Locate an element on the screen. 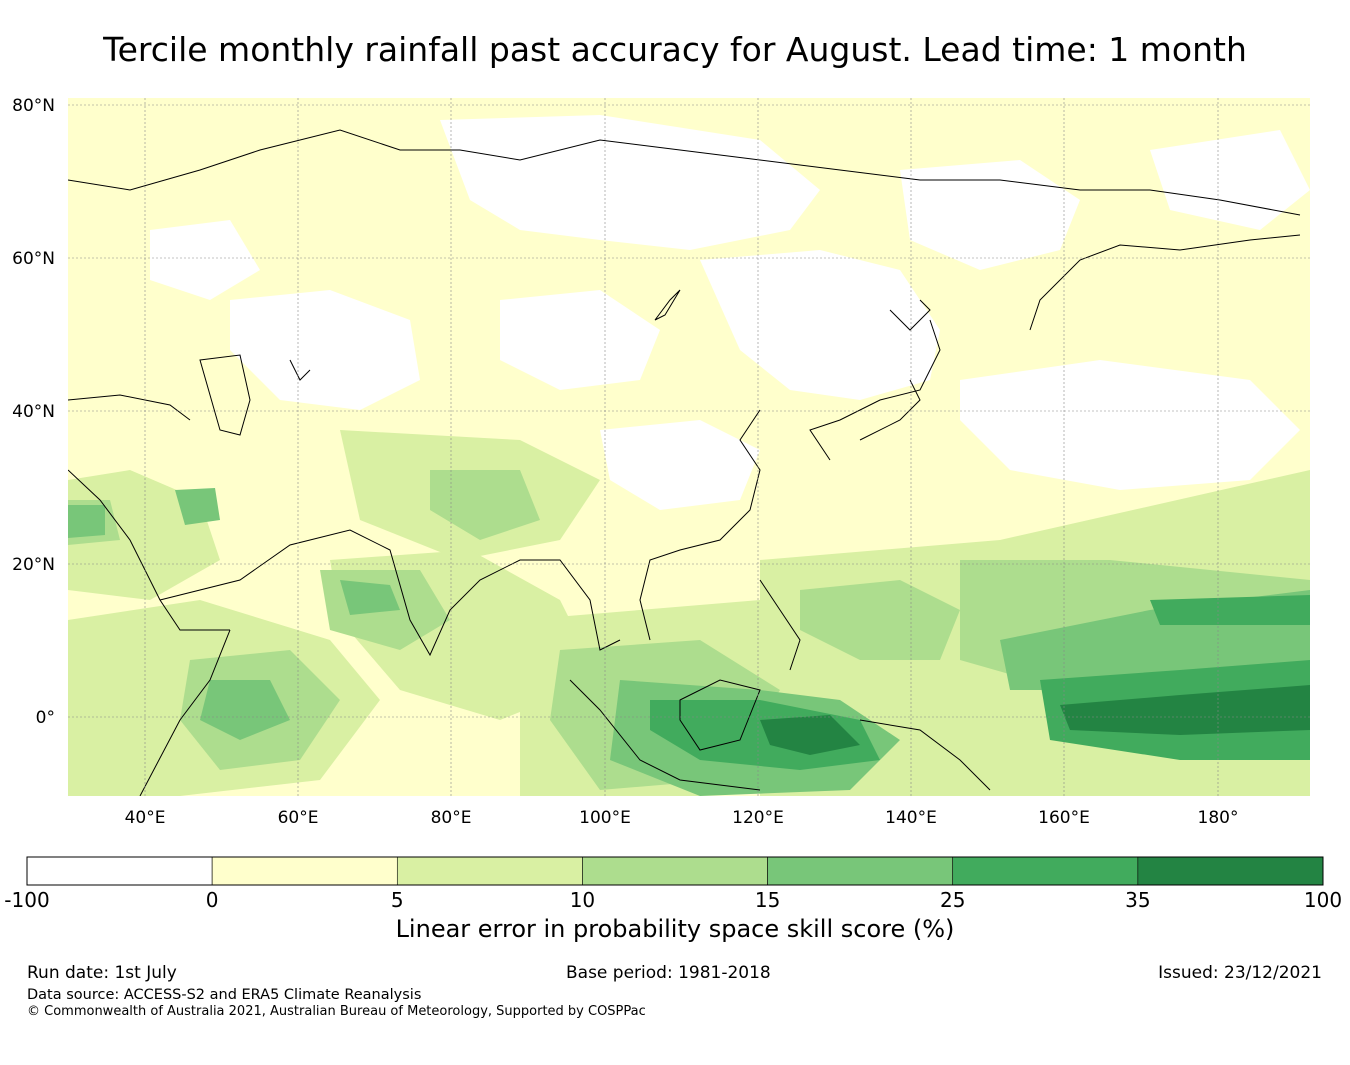  base-period: Base period: 1981-2018 is located at coordinates (668, 973).